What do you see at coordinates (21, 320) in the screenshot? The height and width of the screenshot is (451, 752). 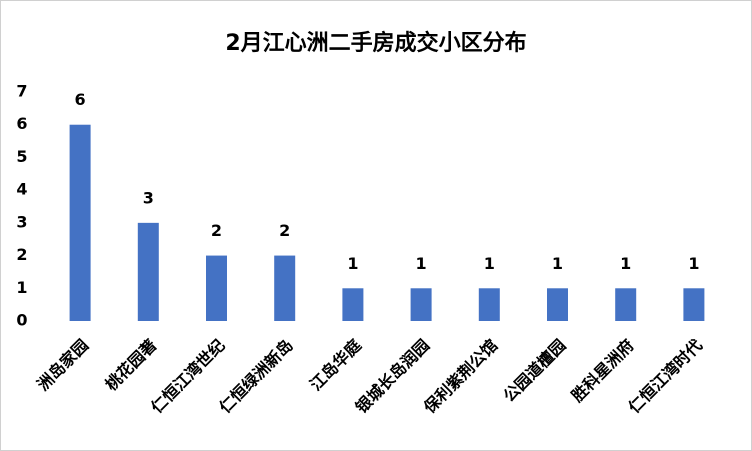 I see `y-tick-label: 0` at bounding box center [21, 320].